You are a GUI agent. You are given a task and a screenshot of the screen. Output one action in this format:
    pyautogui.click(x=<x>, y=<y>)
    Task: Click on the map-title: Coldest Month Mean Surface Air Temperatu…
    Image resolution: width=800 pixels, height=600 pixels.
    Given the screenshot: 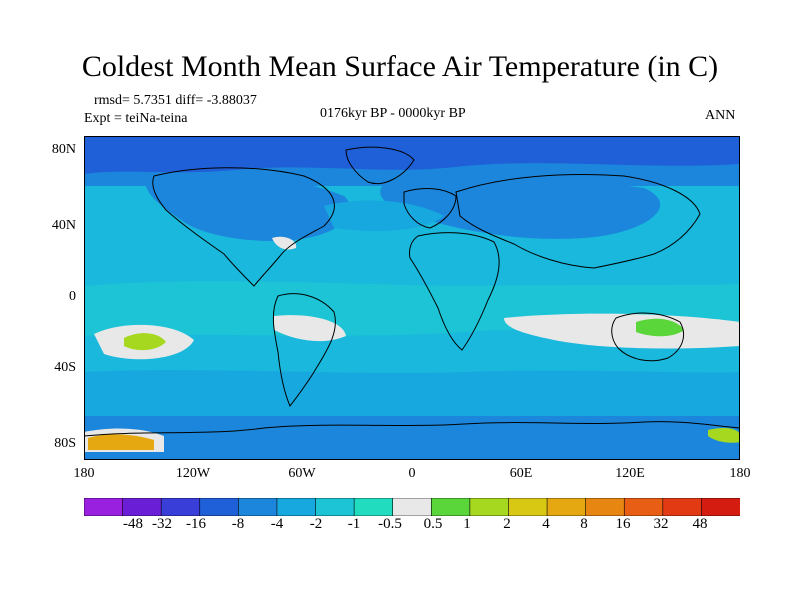 What is the action you would take?
    pyautogui.click(x=400, y=66)
    